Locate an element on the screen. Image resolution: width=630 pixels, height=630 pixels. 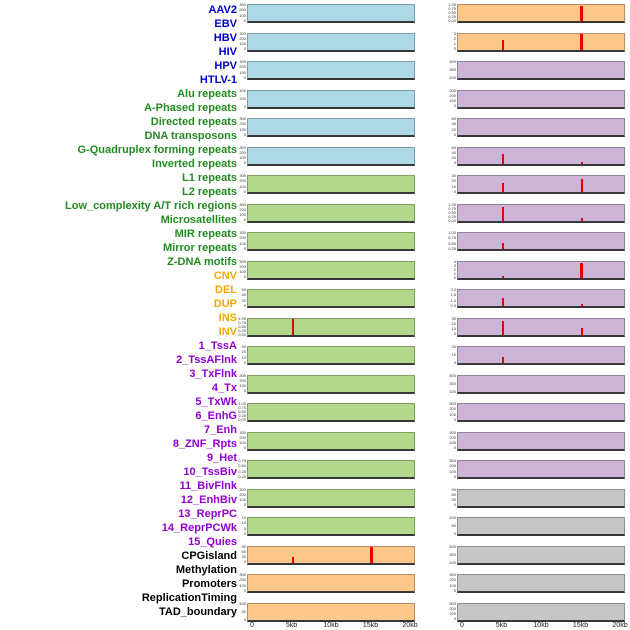
y-axis-ticks-promoters: 500 300 100 is located at coordinates (450, 554).